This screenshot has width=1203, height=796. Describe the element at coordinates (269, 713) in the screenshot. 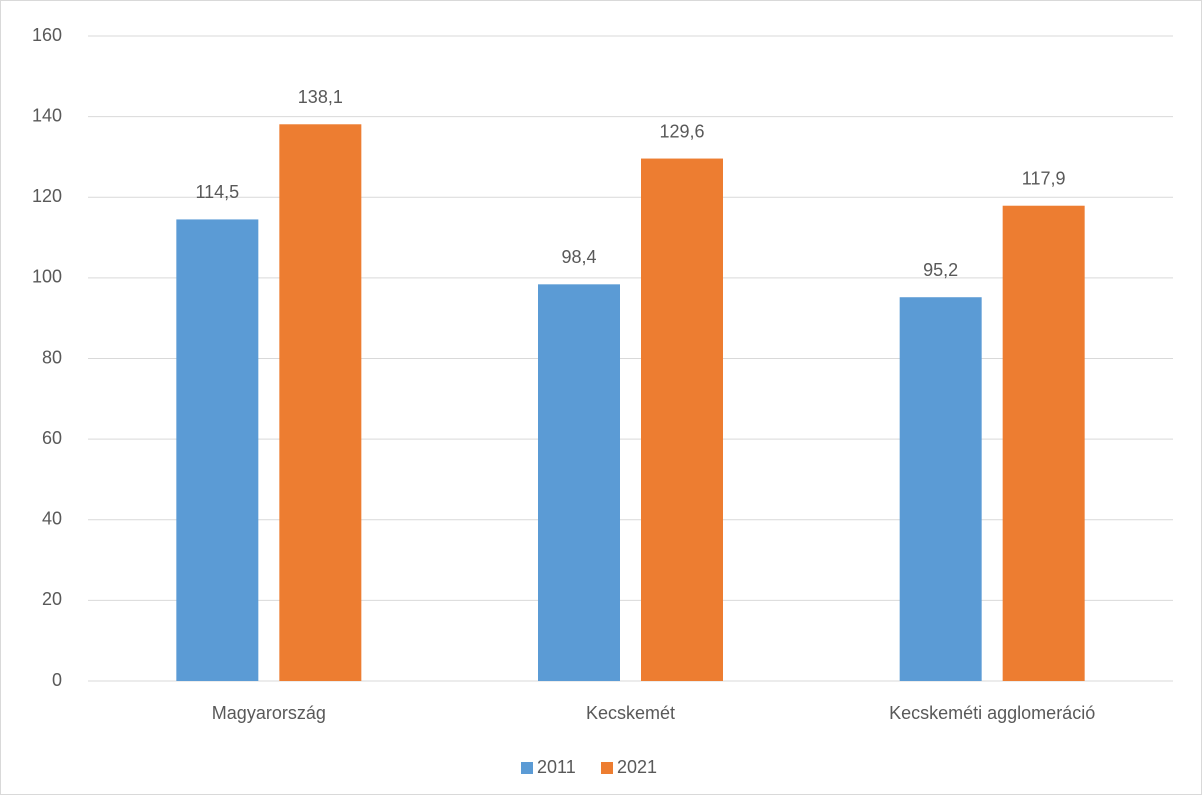

I see `x-tick-label: Magyarország` at that location.